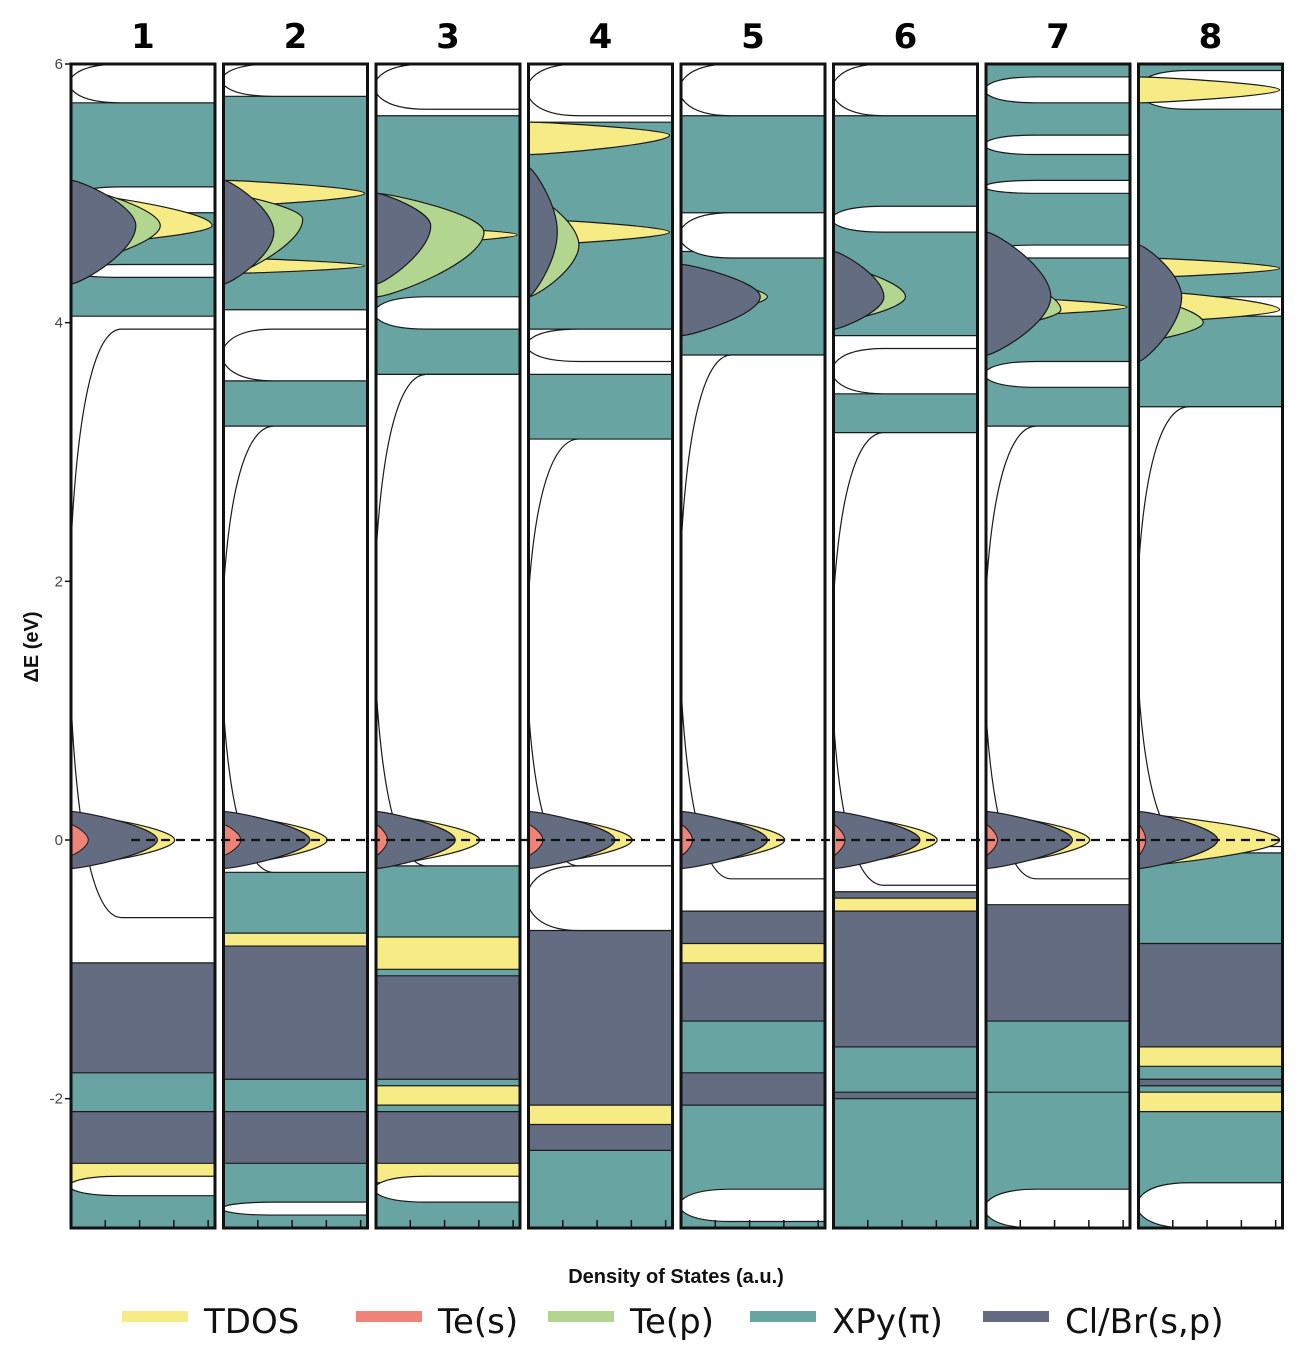 This screenshot has height=1354, width=1314. What do you see at coordinates (905, 646) in the screenshot?
I see `panel-6-content` at bounding box center [905, 646].